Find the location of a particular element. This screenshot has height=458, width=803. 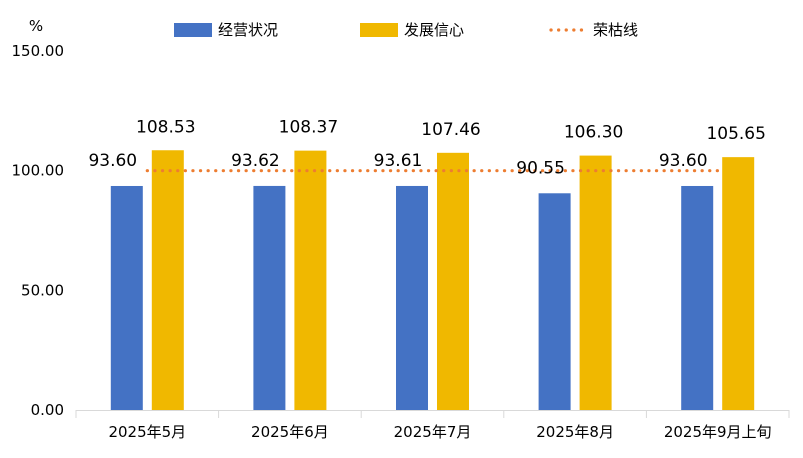

y-tick-label: 150.00 is located at coordinates (38, 51).